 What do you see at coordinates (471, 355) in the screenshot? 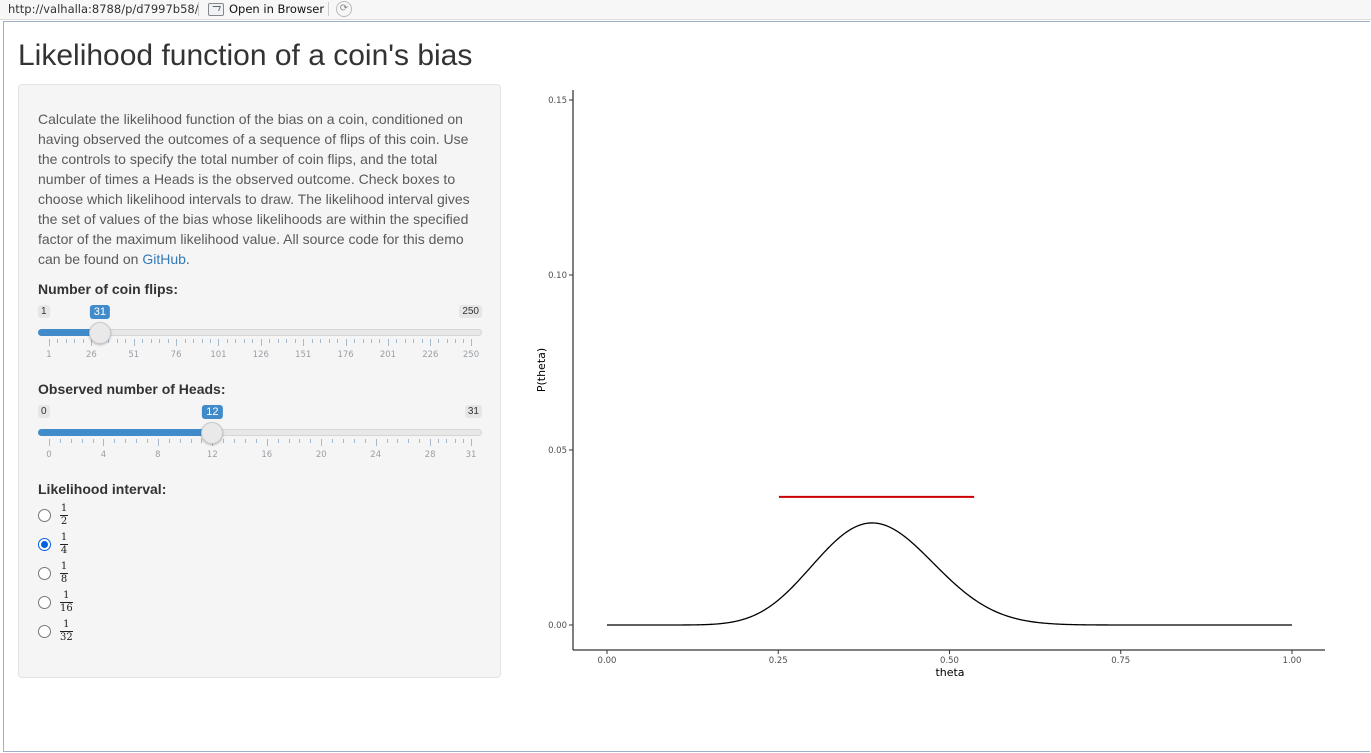
I see `slider-tick-label: 250` at bounding box center [471, 355].